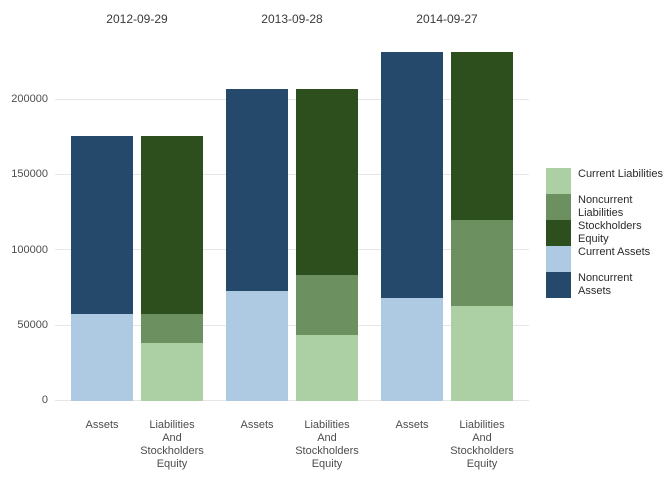  I want to click on legend-label: Noncurrent Liabilities, so click(605, 206).